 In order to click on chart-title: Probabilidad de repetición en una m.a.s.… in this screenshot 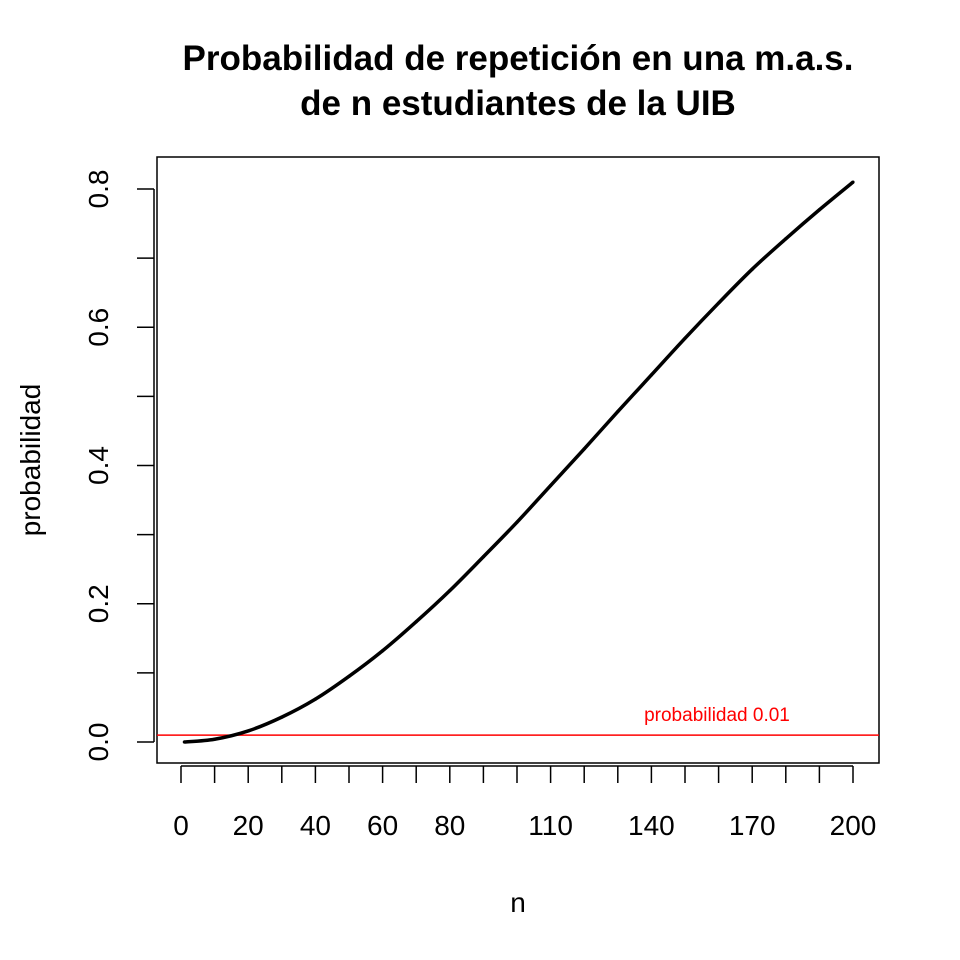, I will do `click(518, 81)`.